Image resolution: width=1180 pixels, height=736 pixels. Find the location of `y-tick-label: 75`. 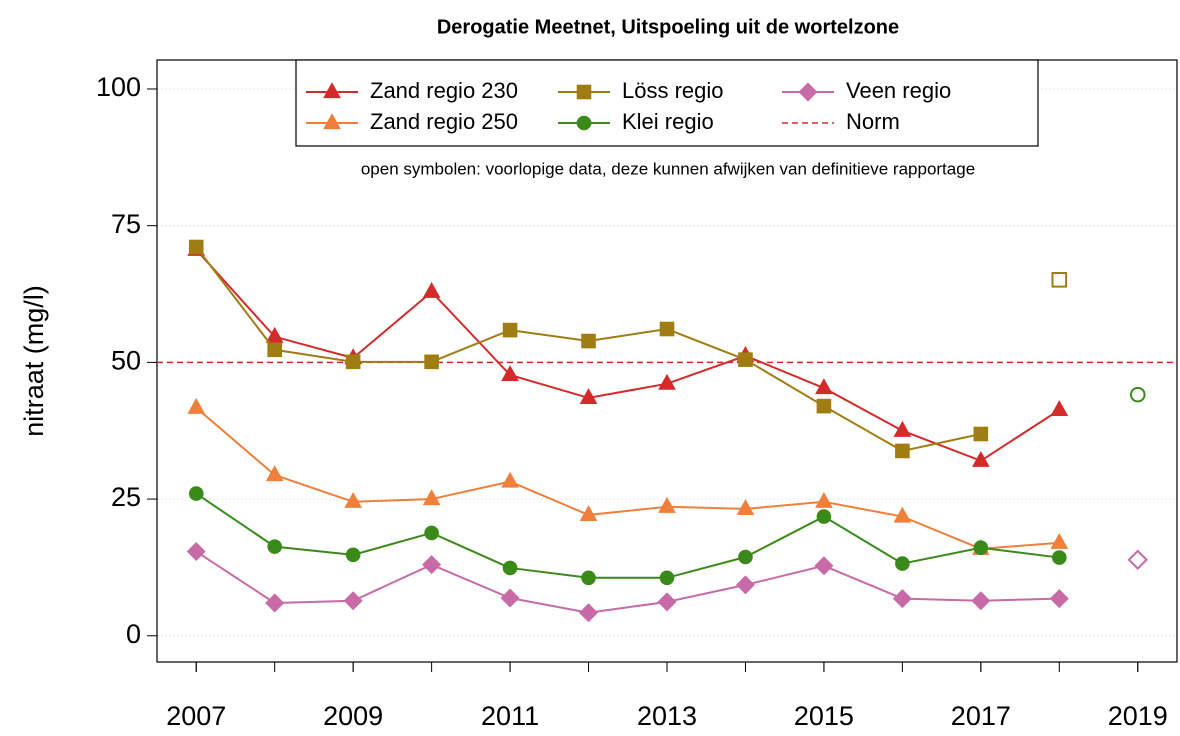

y-tick-label: 75 is located at coordinates (126, 224).